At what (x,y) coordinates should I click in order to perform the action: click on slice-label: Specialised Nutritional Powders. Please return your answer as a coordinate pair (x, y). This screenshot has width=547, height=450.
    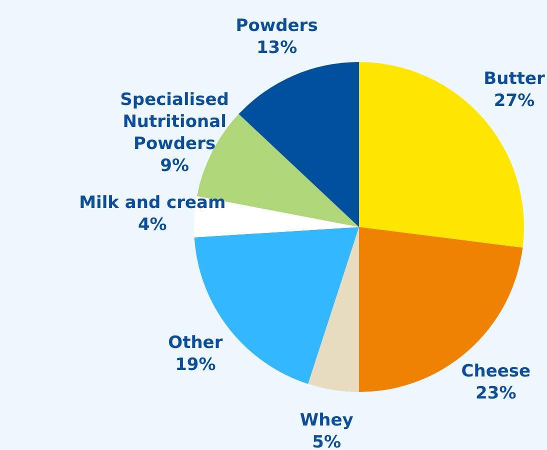
    Looking at the image, I should click on (174, 122).